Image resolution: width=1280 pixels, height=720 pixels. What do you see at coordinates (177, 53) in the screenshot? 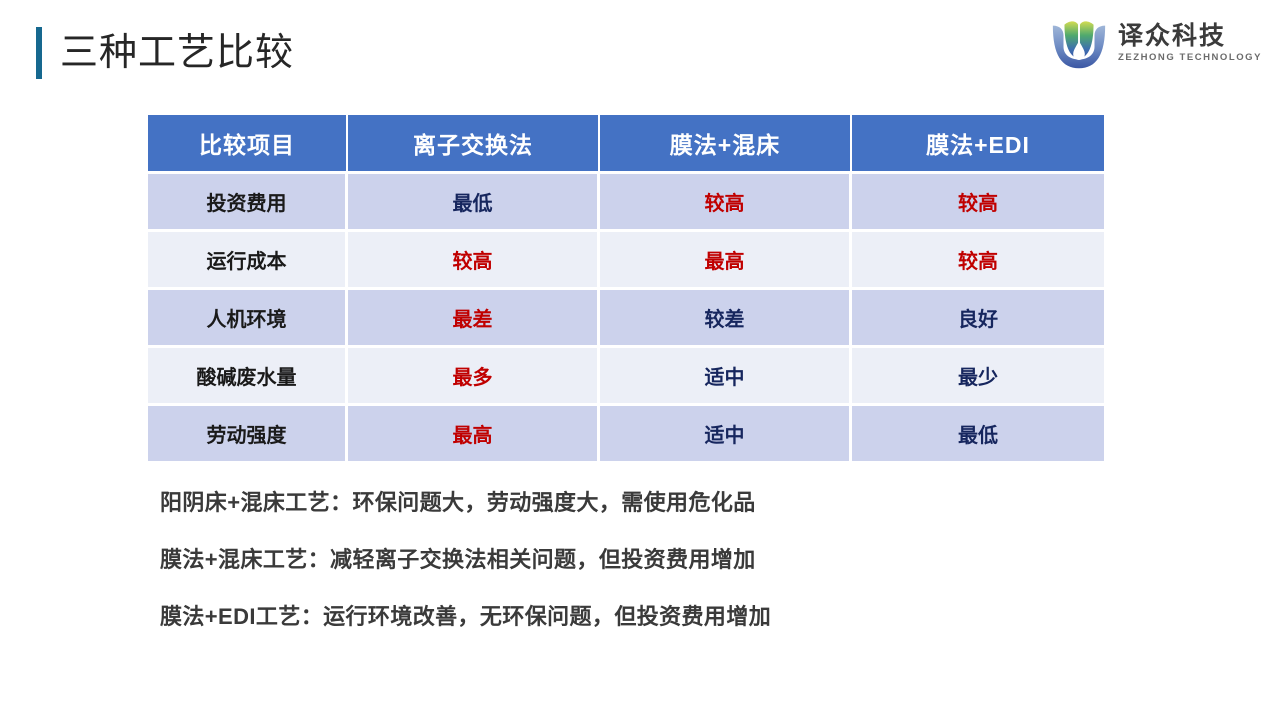
I see `title-text: 三种工艺比较` at bounding box center [177, 53].